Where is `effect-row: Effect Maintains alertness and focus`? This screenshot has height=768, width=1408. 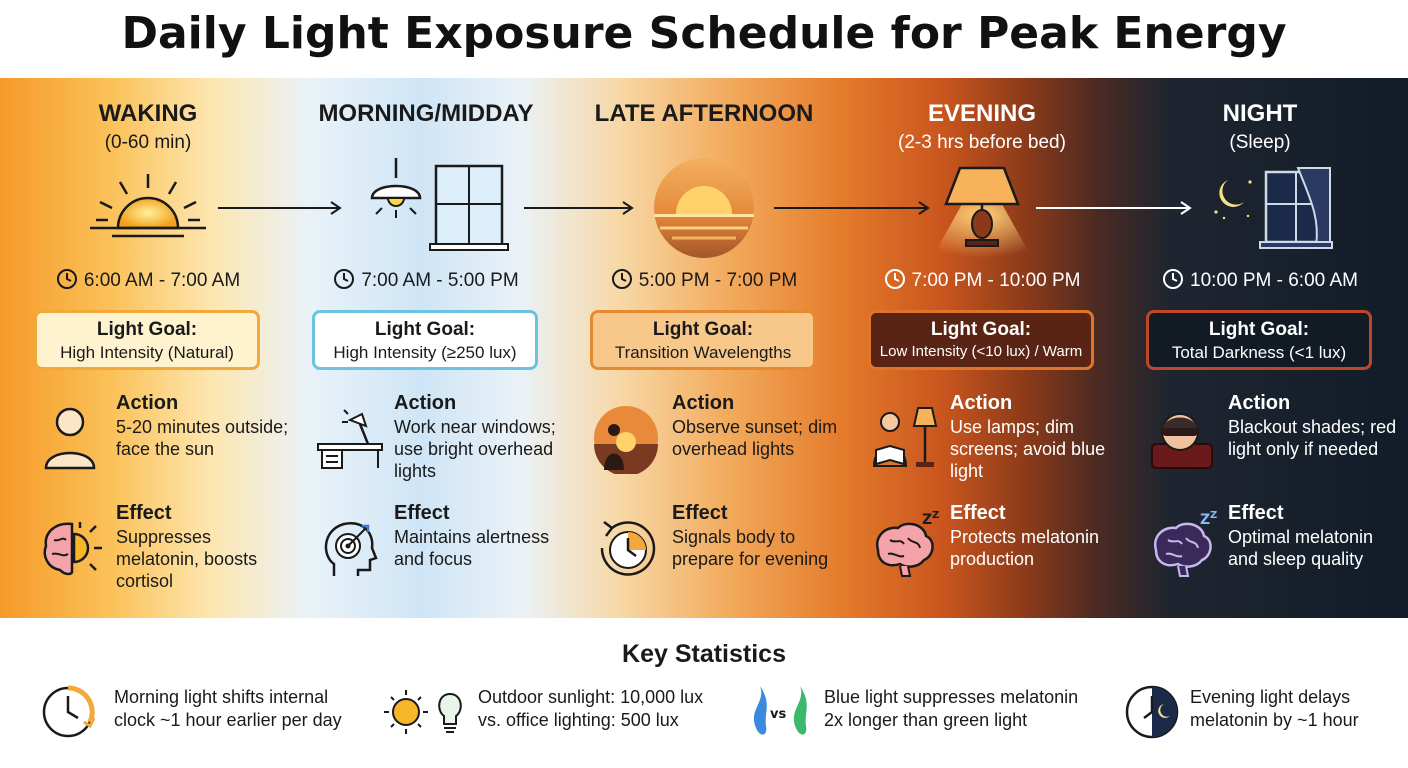
effect-row: Effect Maintains alertness and focus is located at coordinates (440, 550).